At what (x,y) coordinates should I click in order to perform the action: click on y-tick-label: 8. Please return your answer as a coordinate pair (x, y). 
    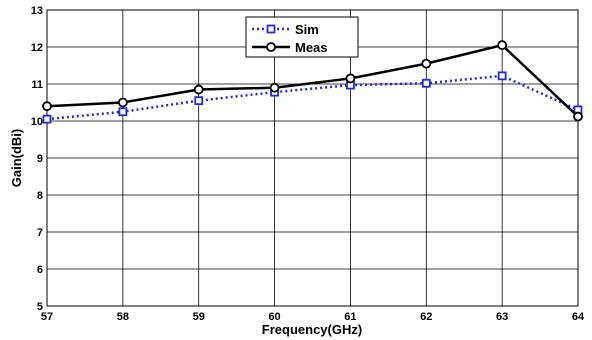
    Looking at the image, I should click on (40, 196).